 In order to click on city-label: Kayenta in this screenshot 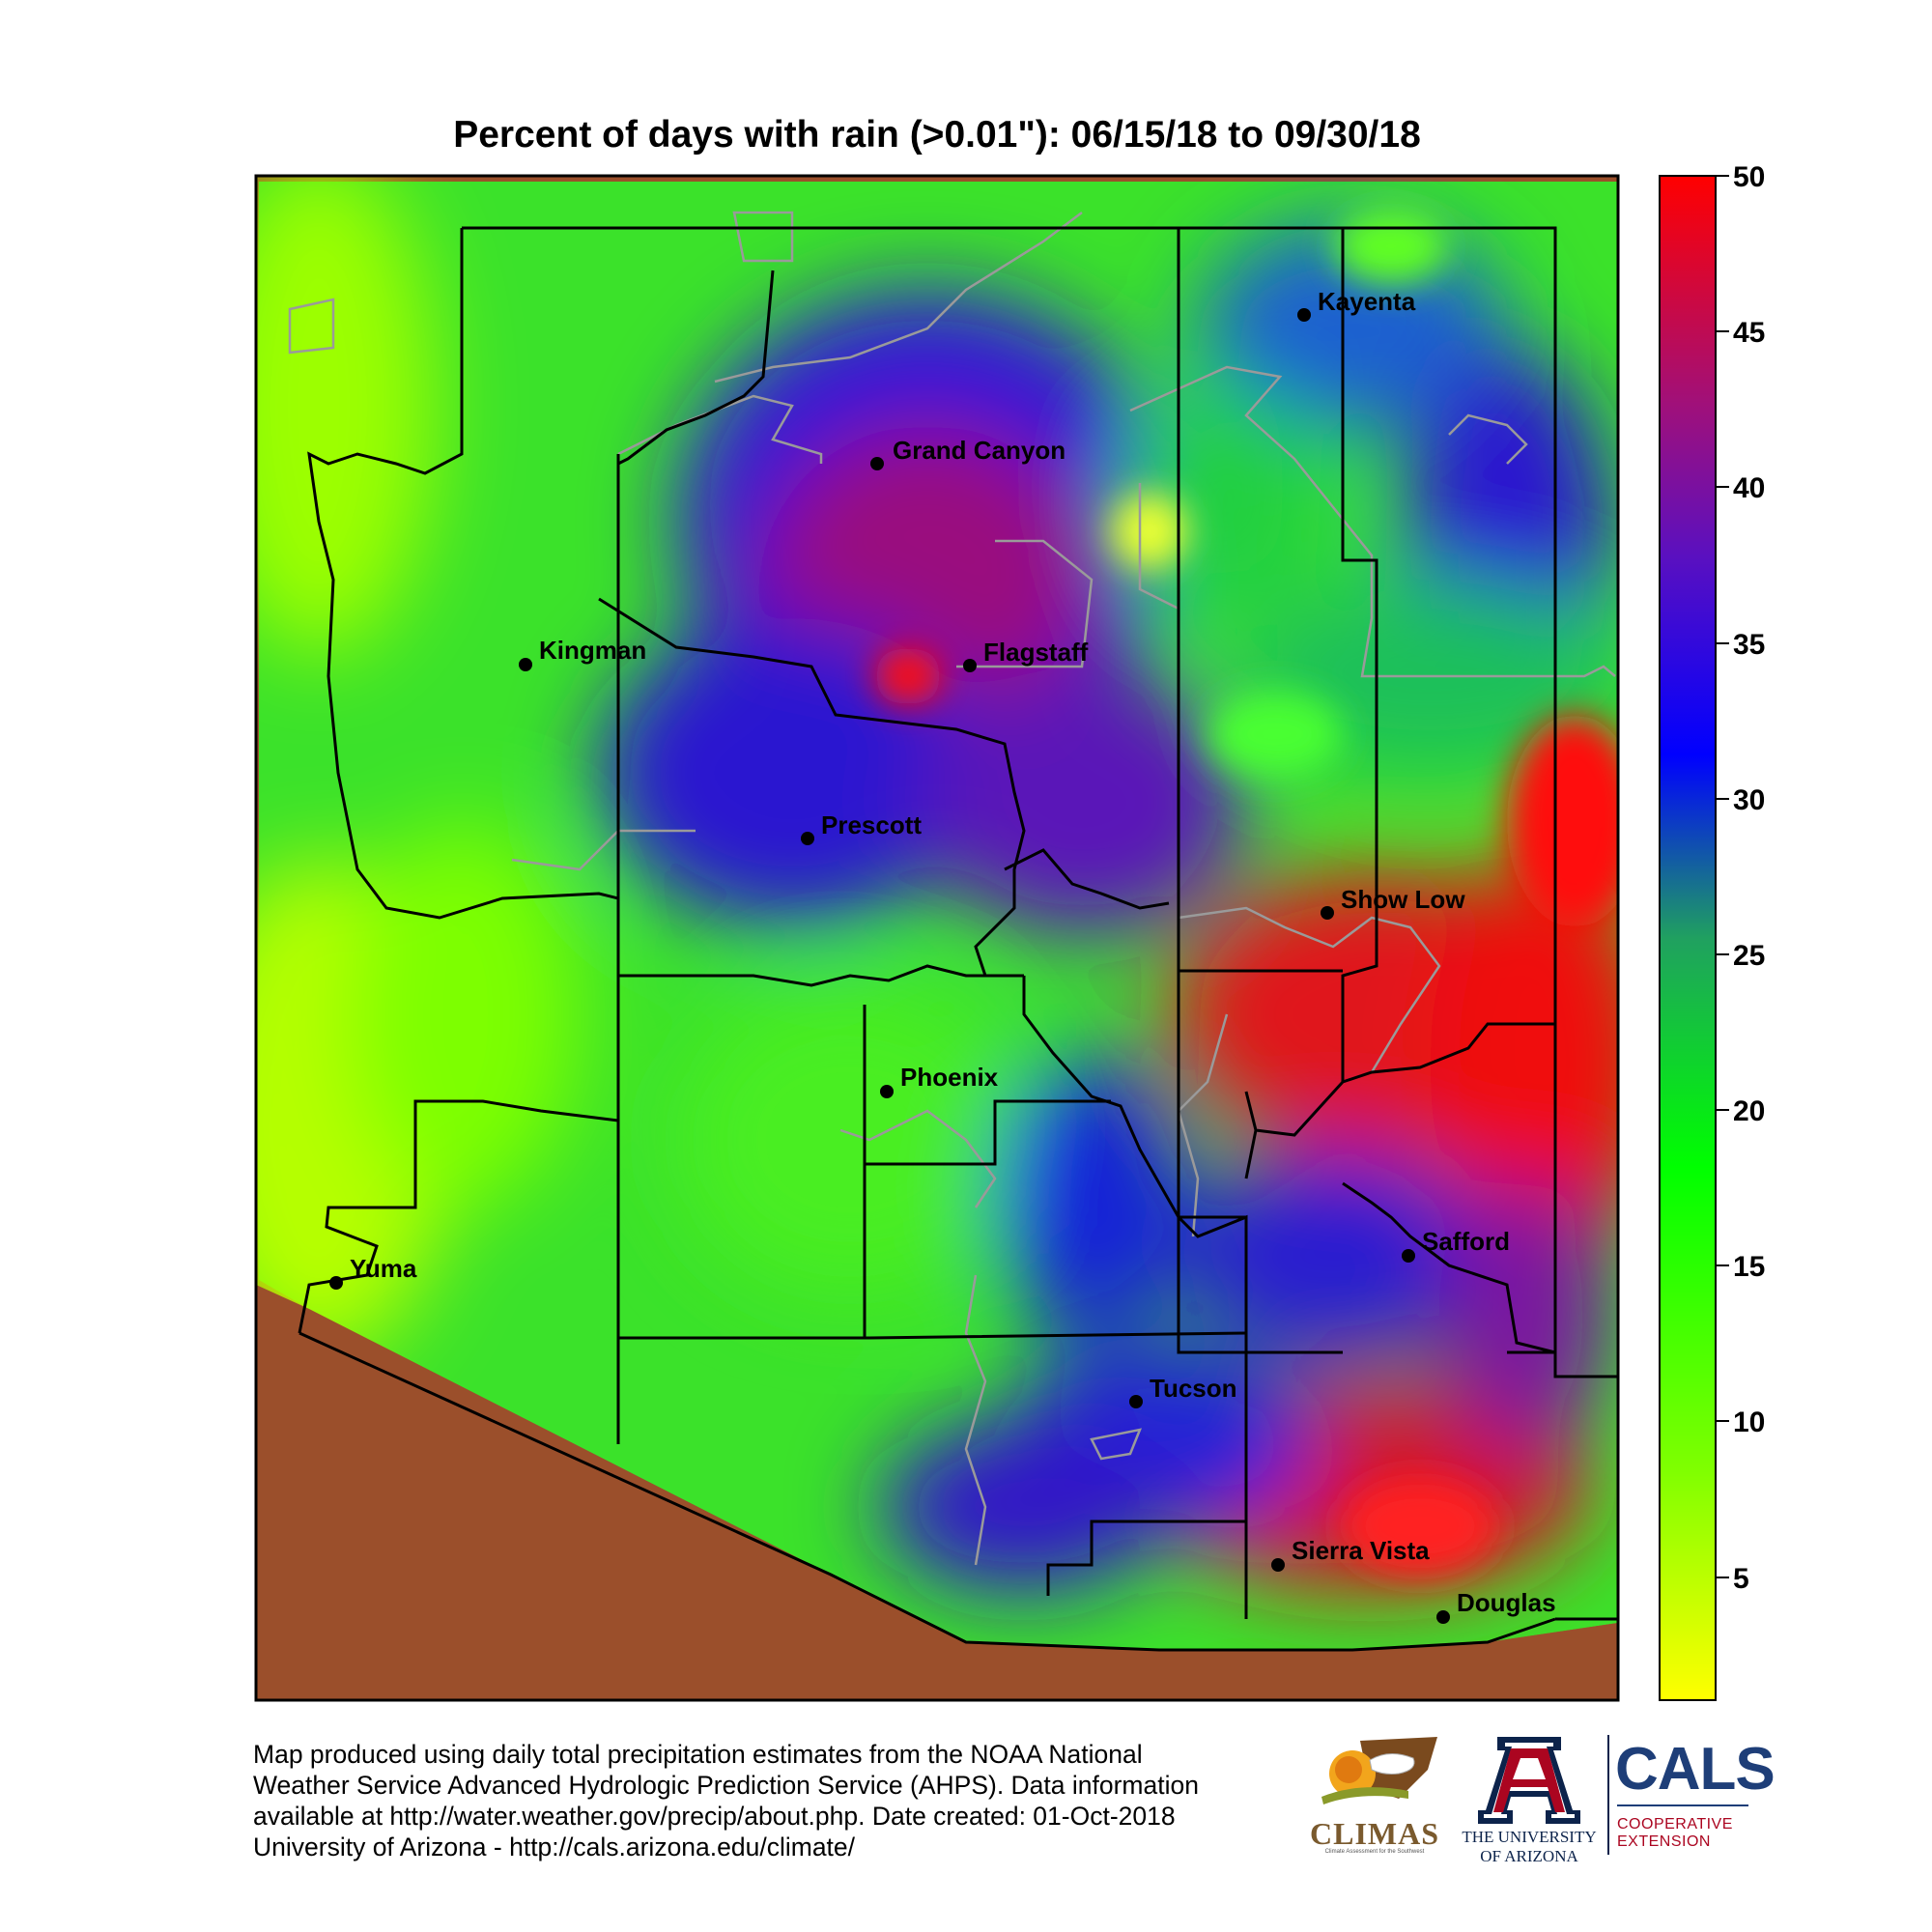, I will do `click(1367, 301)`.